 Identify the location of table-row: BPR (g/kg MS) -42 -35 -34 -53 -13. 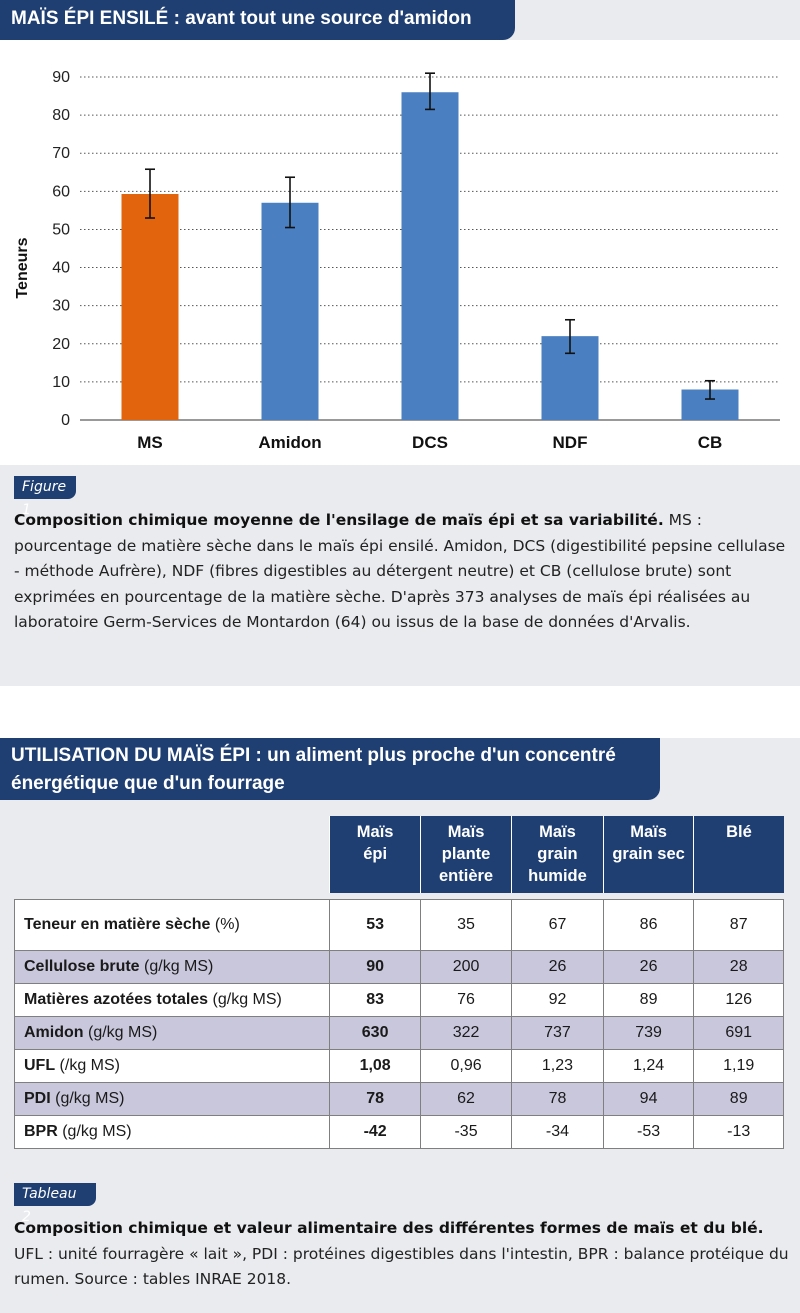
(398, 1132).